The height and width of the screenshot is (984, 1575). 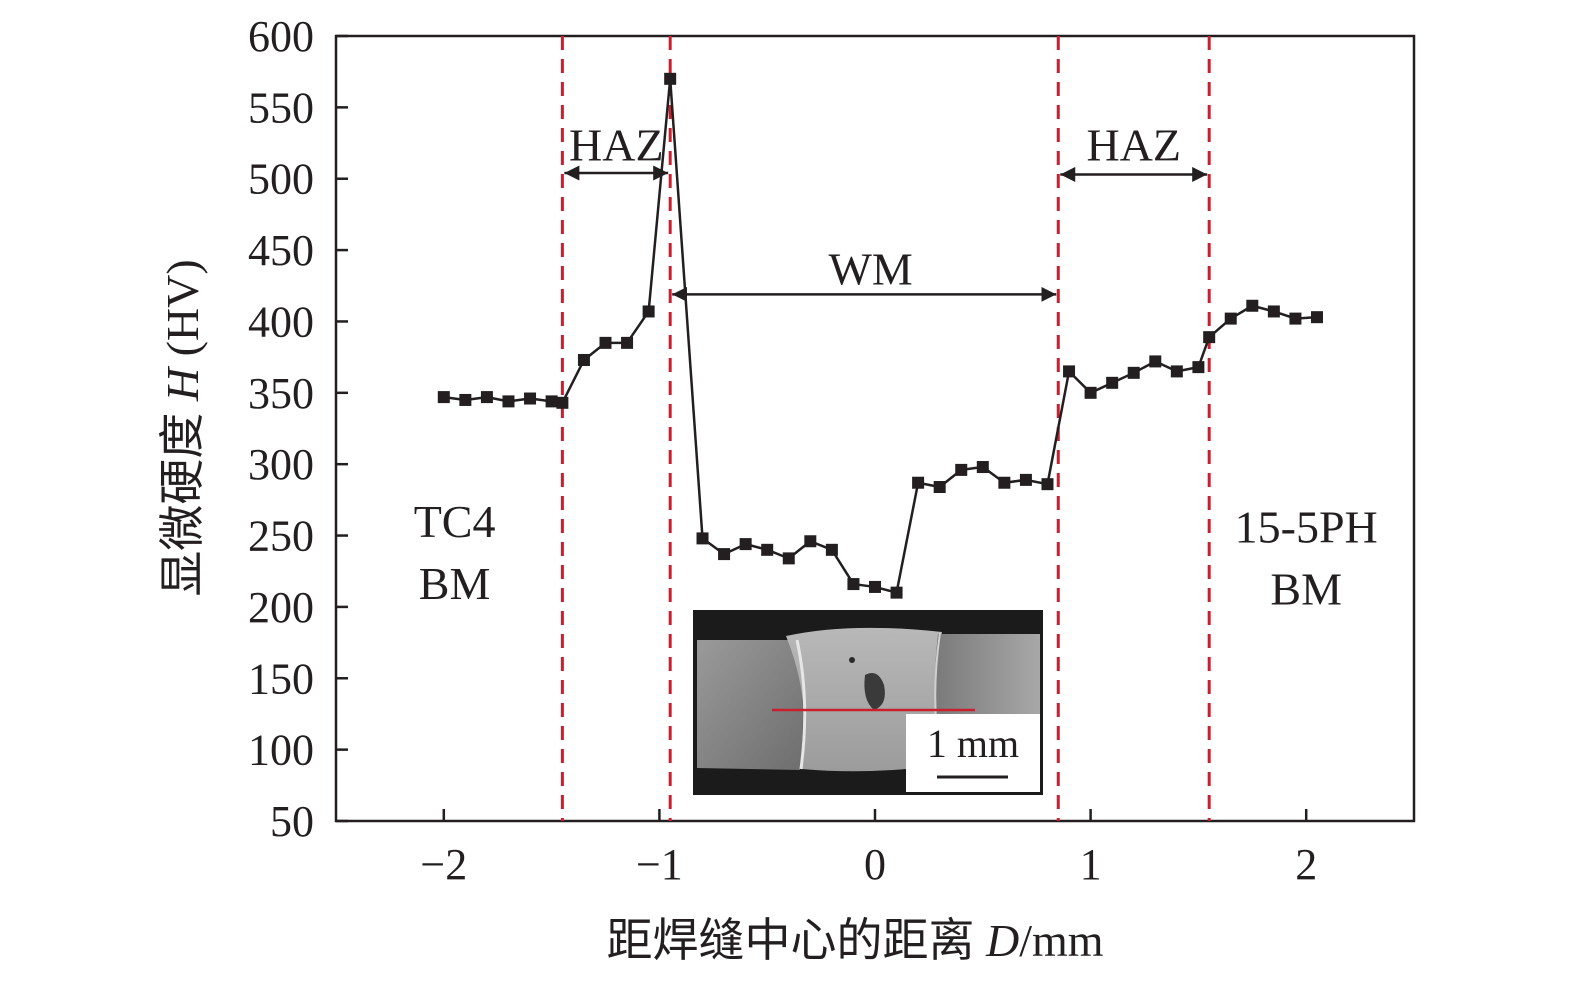 I want to click on y-tick-label: 450, so click(x=281, y=250).